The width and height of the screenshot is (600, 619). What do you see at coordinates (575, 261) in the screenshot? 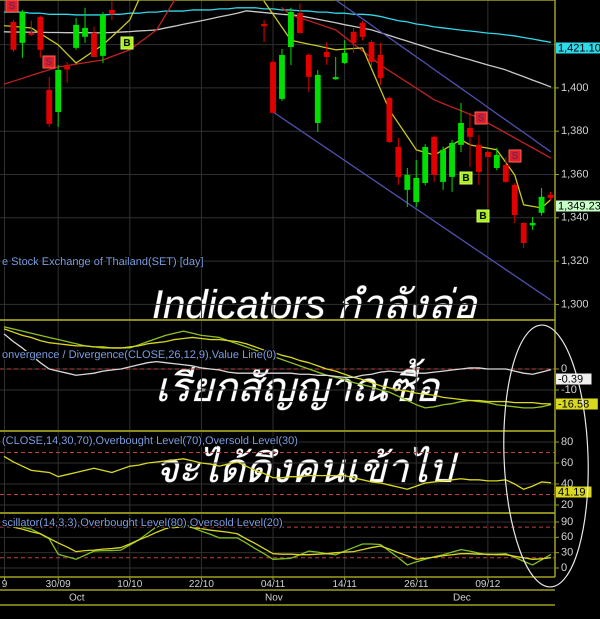
I see `y-tick-label: 1,320` at bounding box center [575, 261].